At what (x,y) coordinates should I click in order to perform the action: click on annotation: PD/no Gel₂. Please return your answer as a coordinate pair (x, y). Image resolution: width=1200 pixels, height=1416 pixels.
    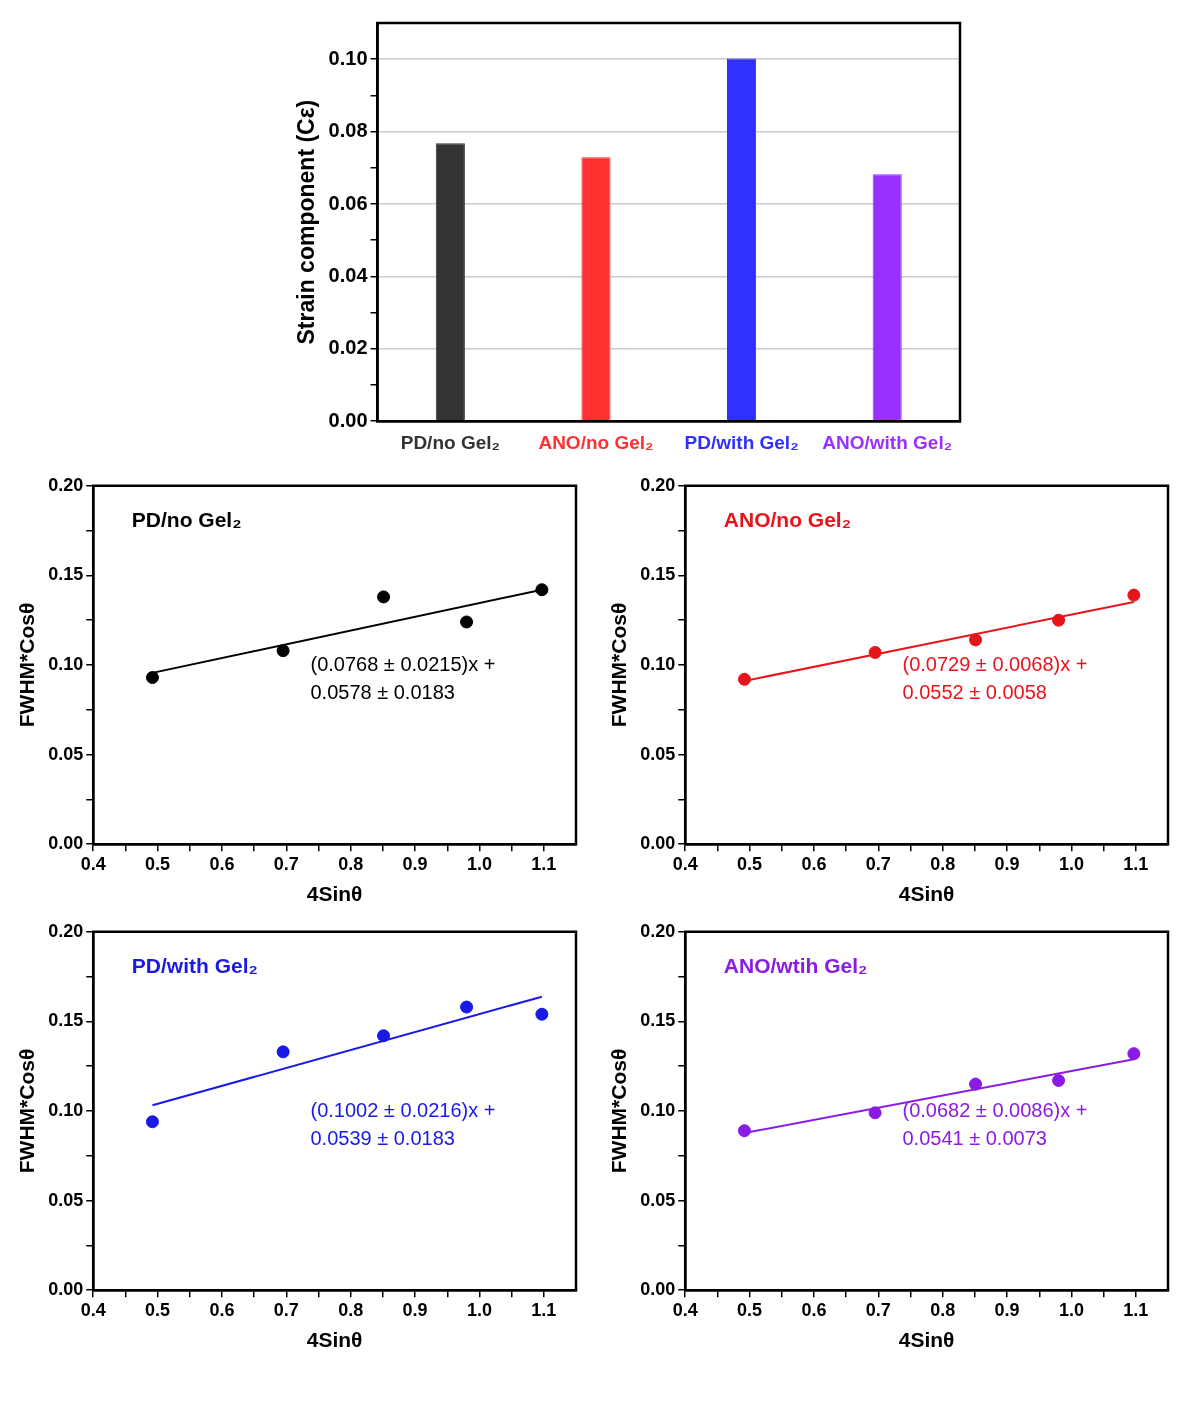
    Looking at the image, I should click on (186, 520).